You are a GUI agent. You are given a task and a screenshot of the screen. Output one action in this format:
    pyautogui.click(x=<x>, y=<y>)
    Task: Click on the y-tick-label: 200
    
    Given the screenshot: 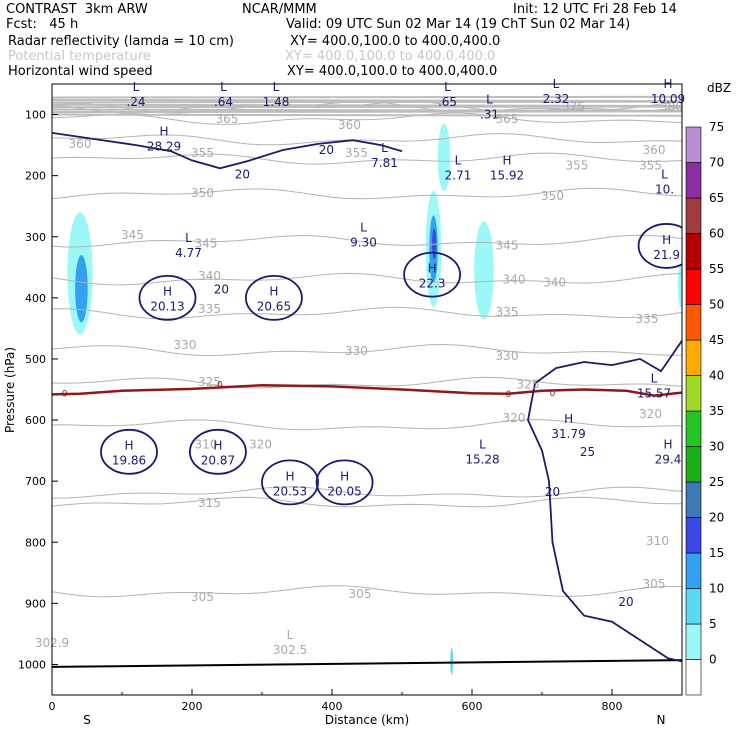 What is the action you would take?
    pyautogui.click(x=35, y=176)
    